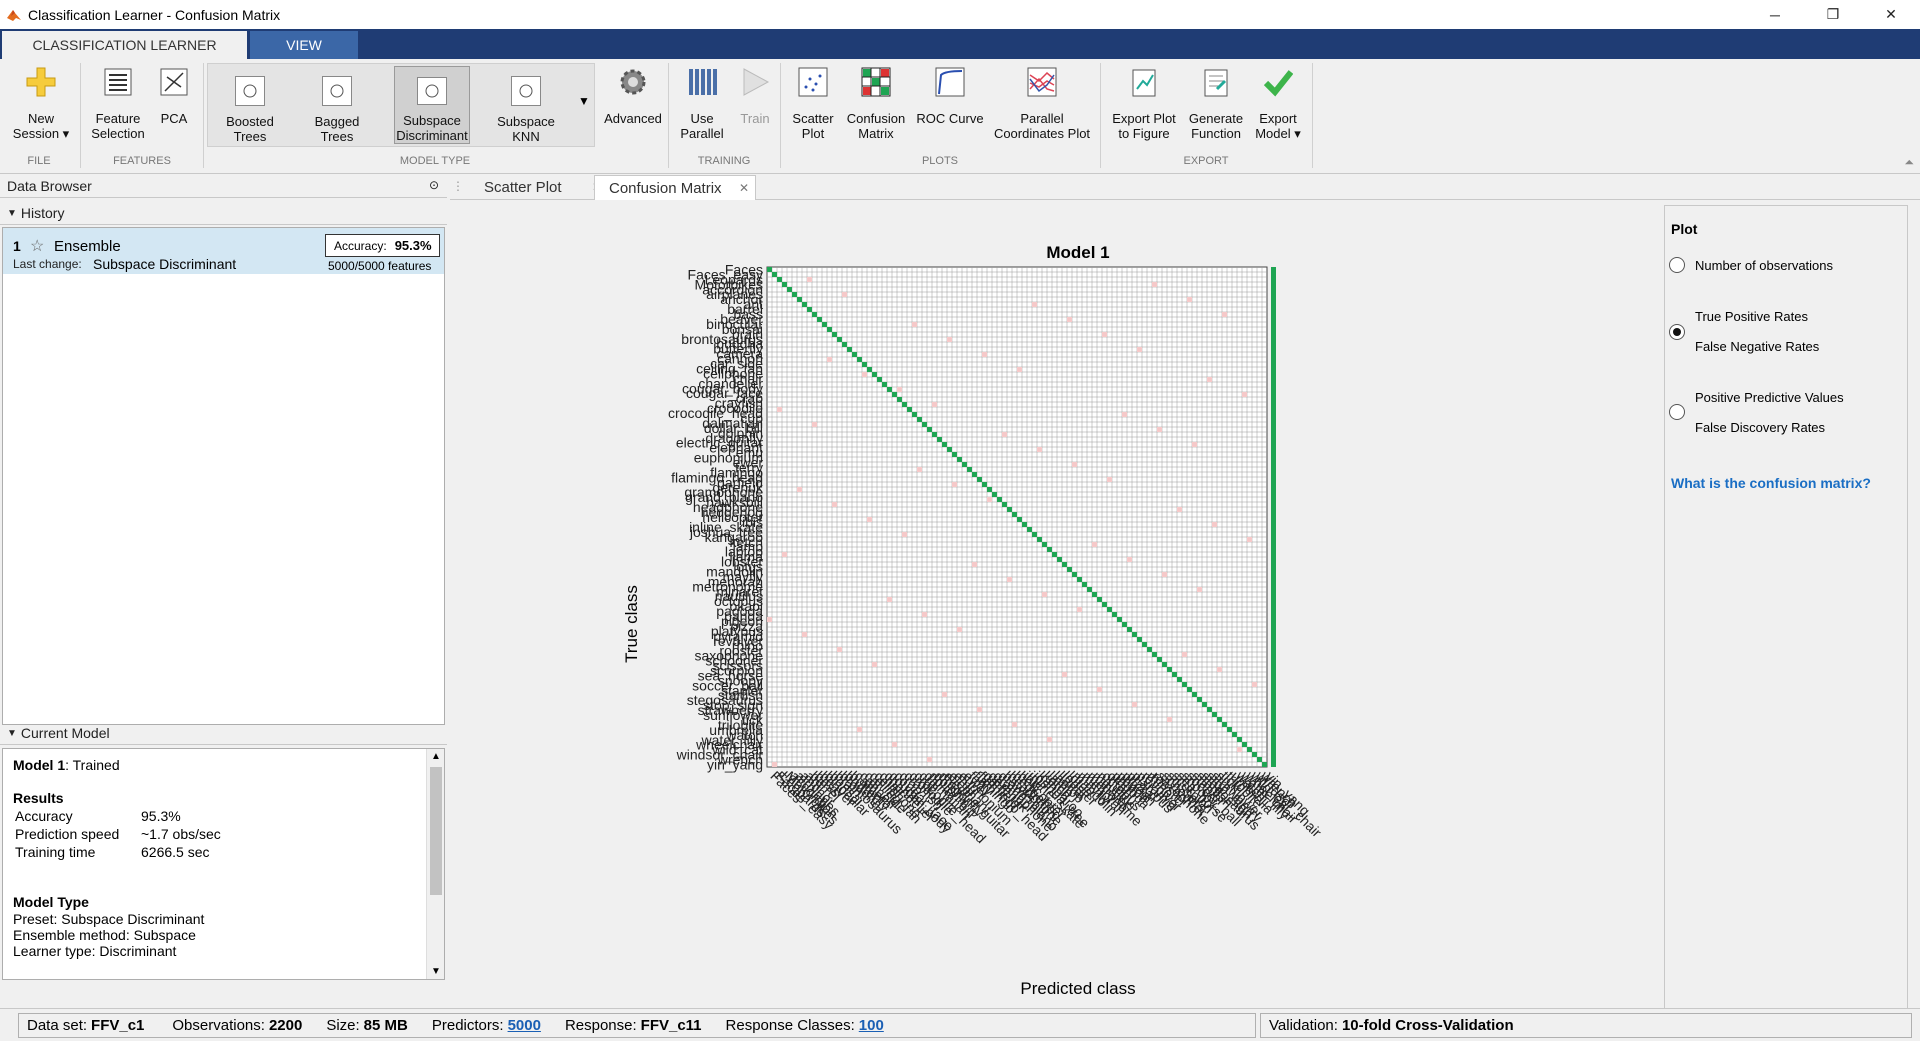 The height and width of the screenshot is (1041, 1920). Describe the element at coordinates (124, 45) in the screenshot. I see `tab-classification-learner: CLASSIFICATION LEARNER` at that location.